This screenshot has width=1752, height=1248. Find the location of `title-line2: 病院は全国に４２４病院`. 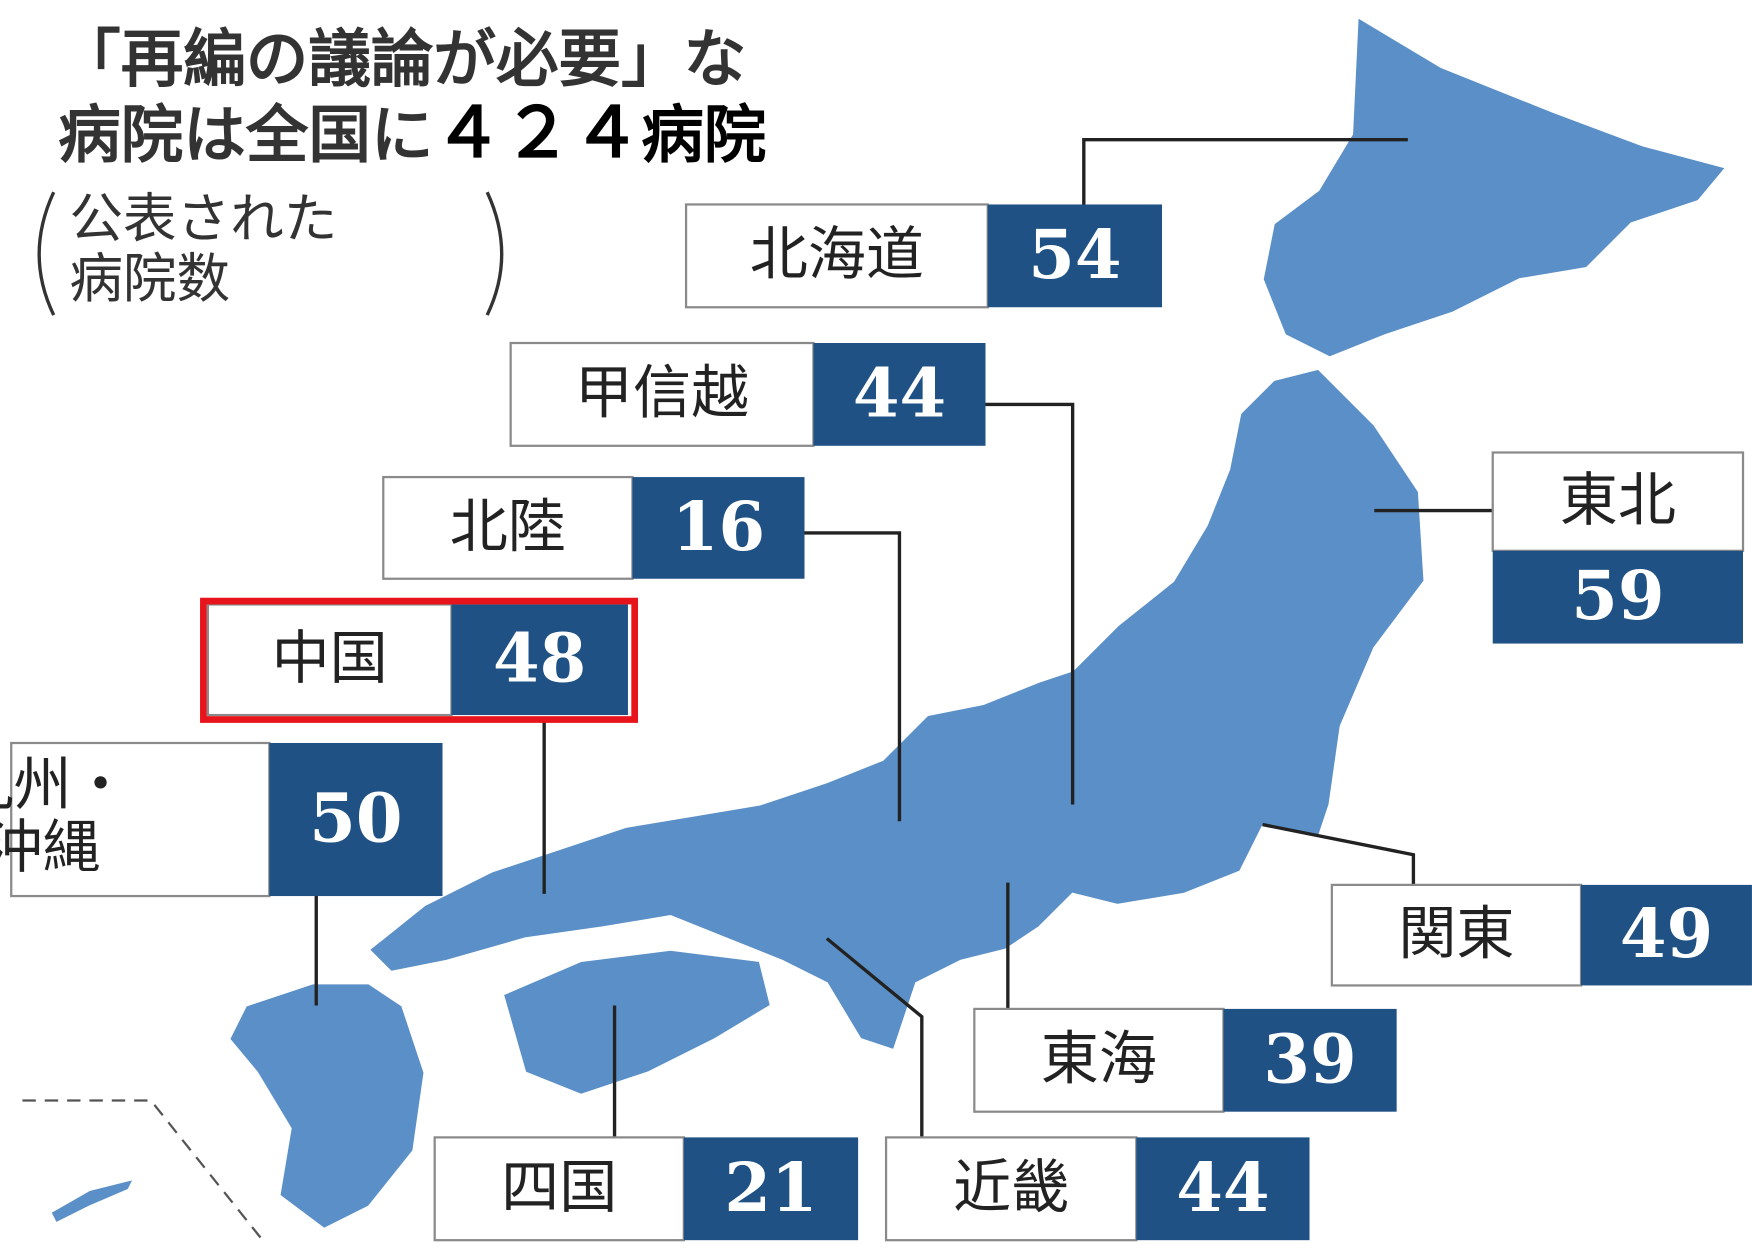

title-line2: 病院は全国に４２４病院 is located at coordinates (412, 133).